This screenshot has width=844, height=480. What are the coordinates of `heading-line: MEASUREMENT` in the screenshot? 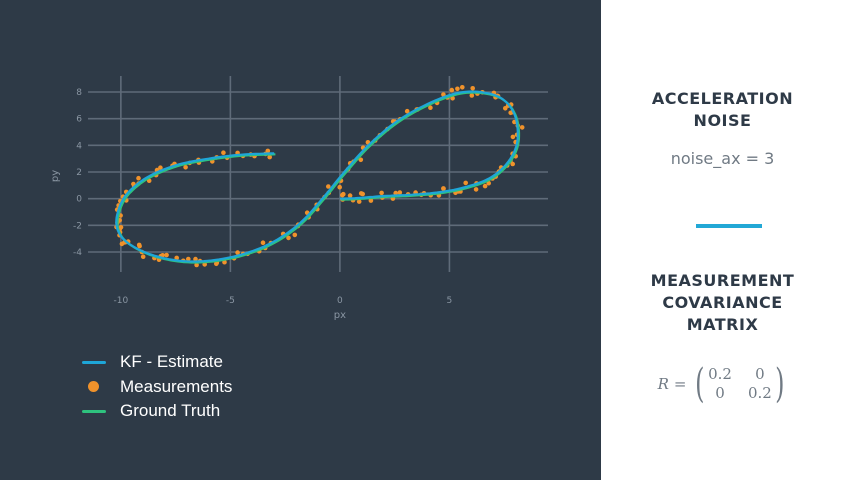 It's located at (722, 280).